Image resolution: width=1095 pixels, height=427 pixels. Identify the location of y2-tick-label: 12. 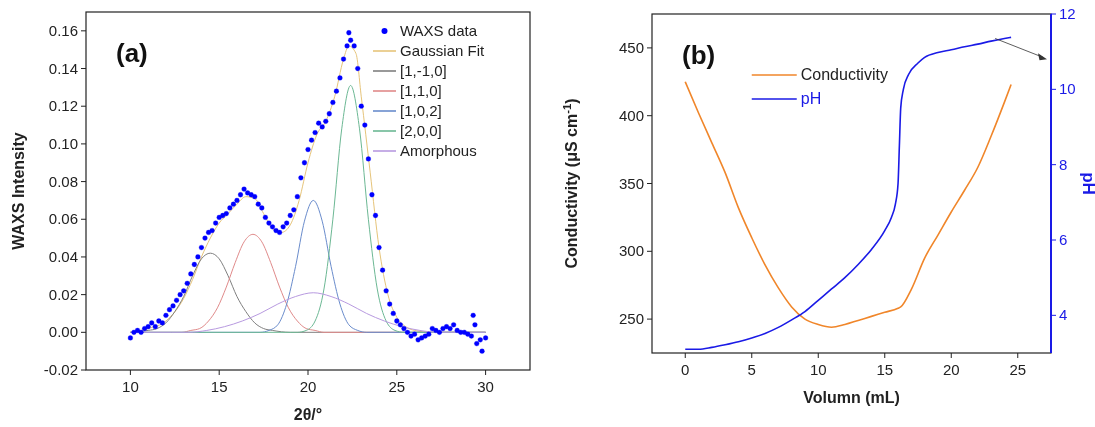
(1067, 13).